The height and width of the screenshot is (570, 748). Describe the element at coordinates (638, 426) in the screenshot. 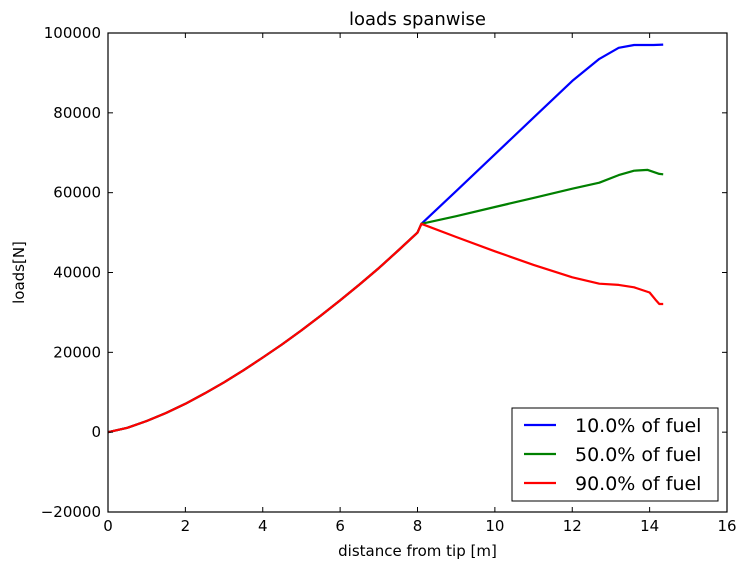

I see `legend-label: 10.0% of fuel` at that location.